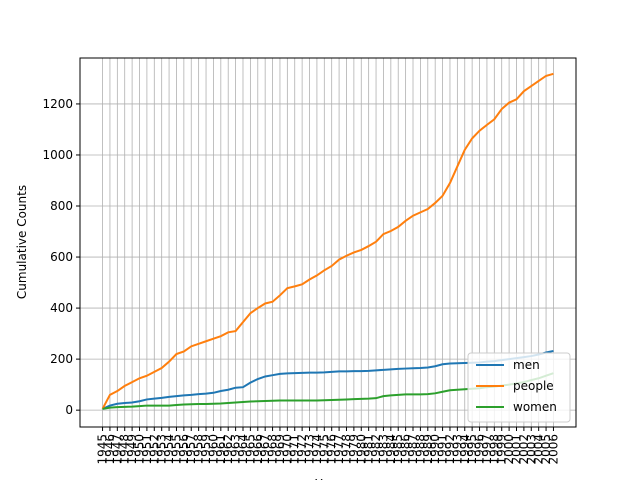 This screenshot has height=480, width=640. Describe the element at coordinates (346, 449) in the screenshot. I see `x-tick-label: 1978` at that location.